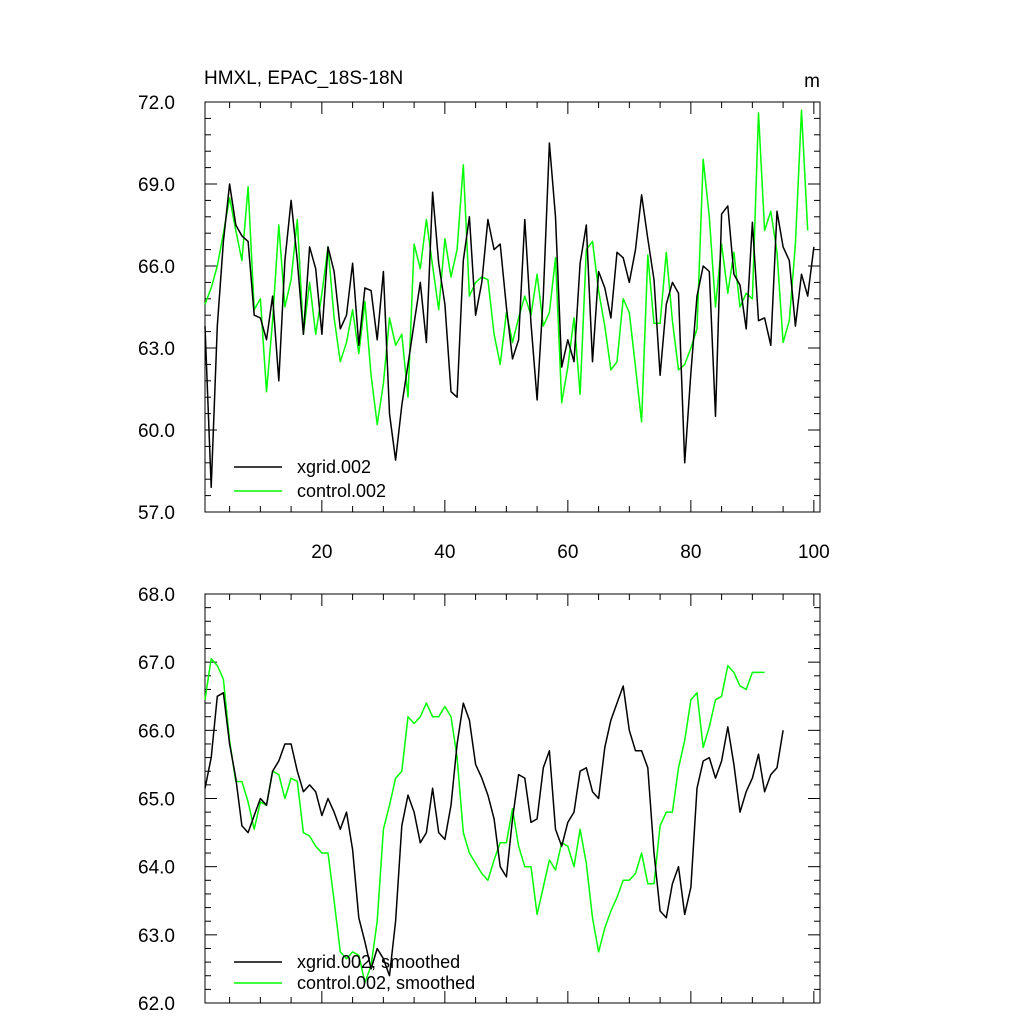 This screenshot has height=1024, width=1024. Describe the element at coordinates (814, 552) in the screenshot. I see `x-tick-label: 100` at that location.